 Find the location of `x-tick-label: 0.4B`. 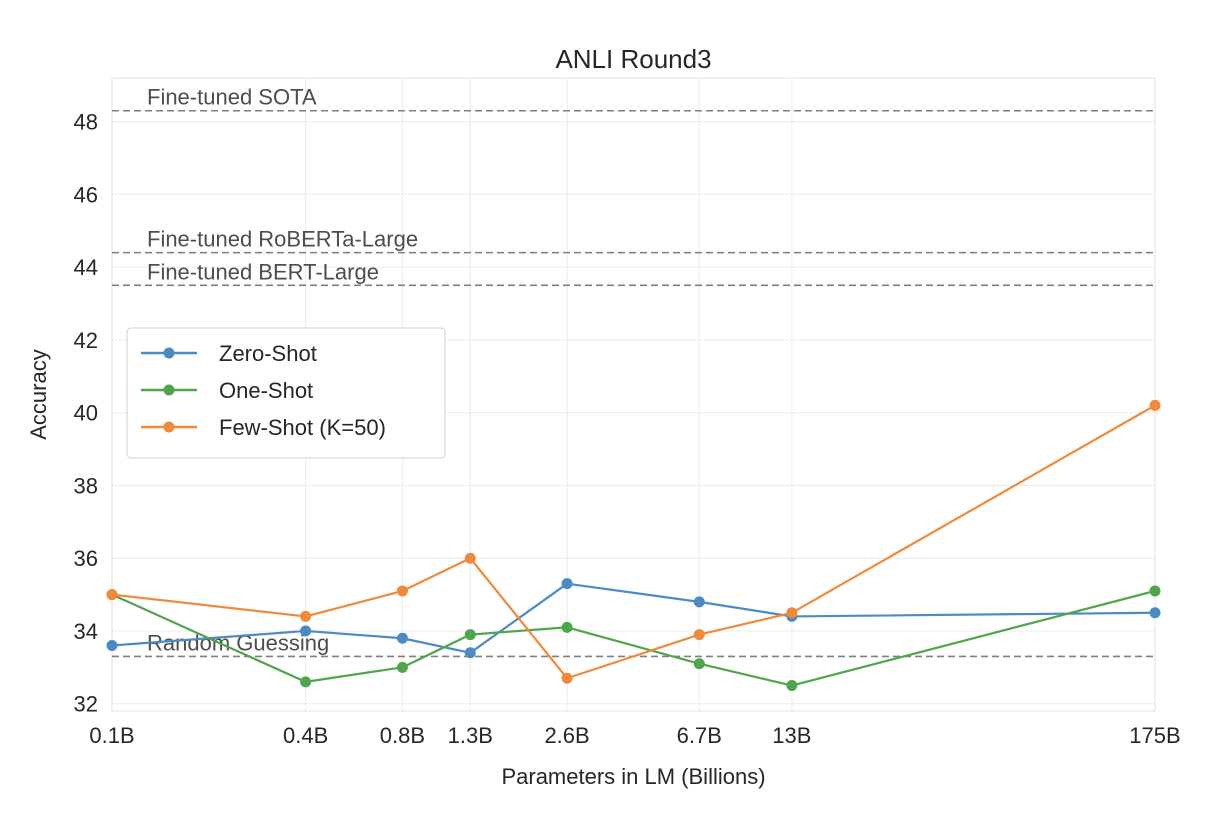

x-tick-label: 0.4B is located at coordinates (305, 735).